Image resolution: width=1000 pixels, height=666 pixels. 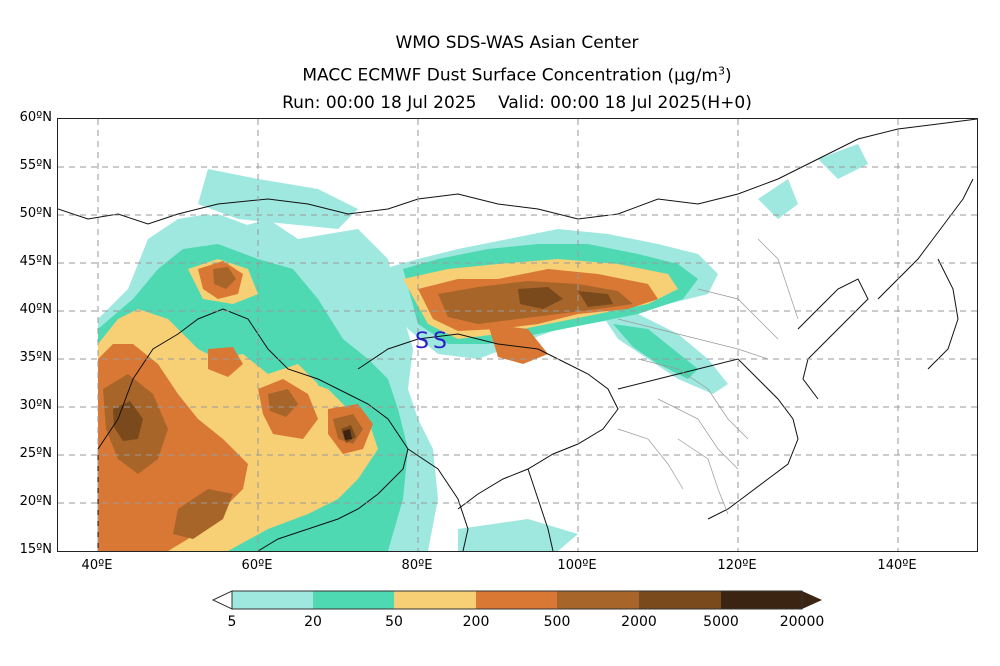 I want to click on title-line-1: WMO SDS-WAS Asian Center, so click(x=517, y=43).